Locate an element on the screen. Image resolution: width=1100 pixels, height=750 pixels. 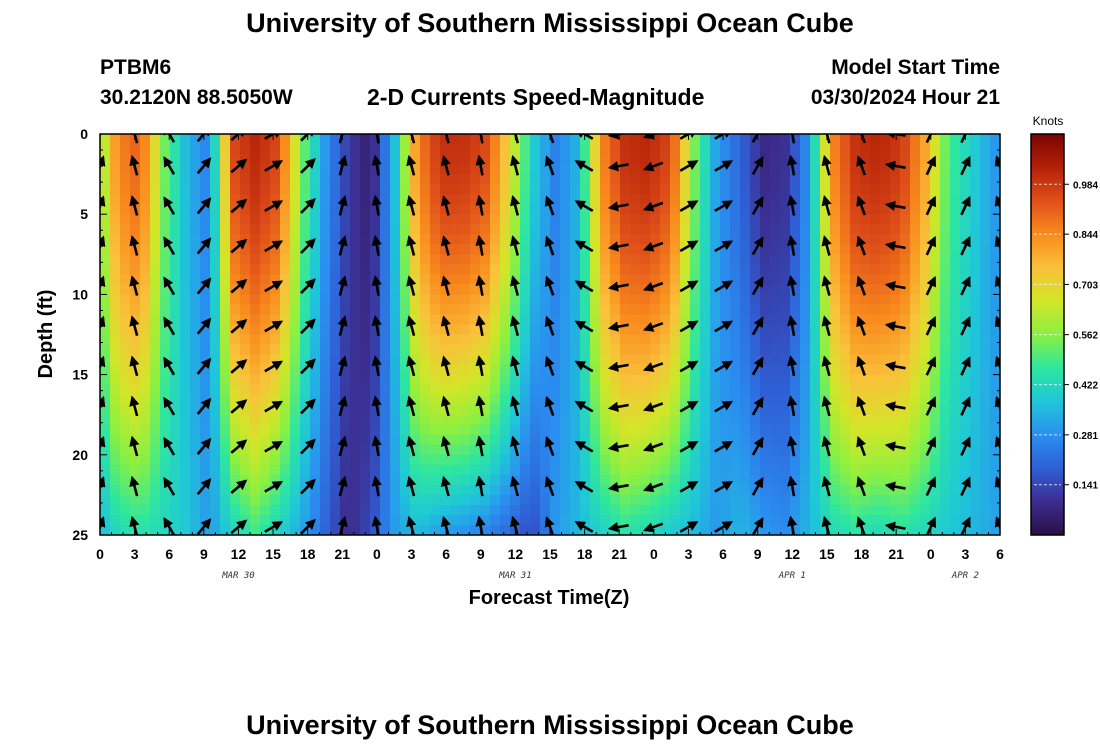
x-tick-label: 3 is located at coordinates (689, 554).